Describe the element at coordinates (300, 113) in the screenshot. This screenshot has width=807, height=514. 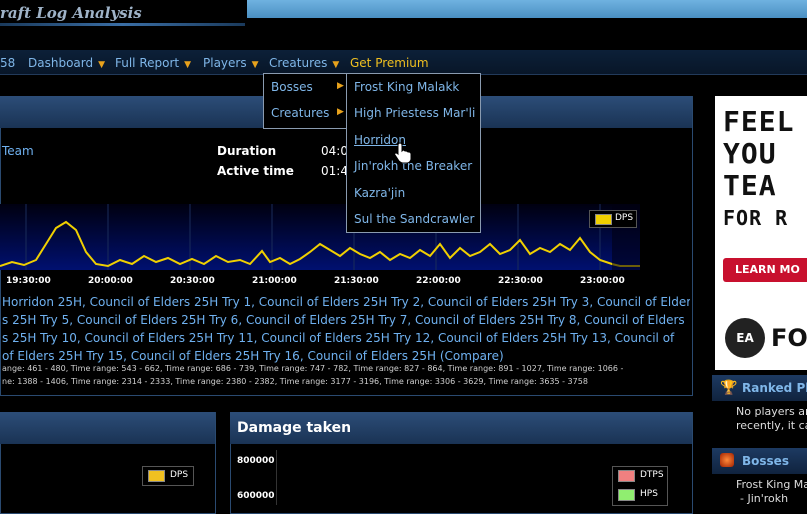
I see `menu-item-creatures-label: Creatures` at that location.